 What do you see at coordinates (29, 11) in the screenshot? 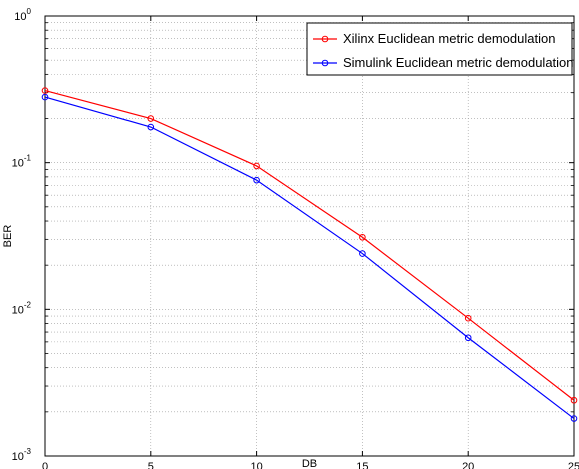
I see `y-tick-exponent: 0` at bounding box center [29, 11].